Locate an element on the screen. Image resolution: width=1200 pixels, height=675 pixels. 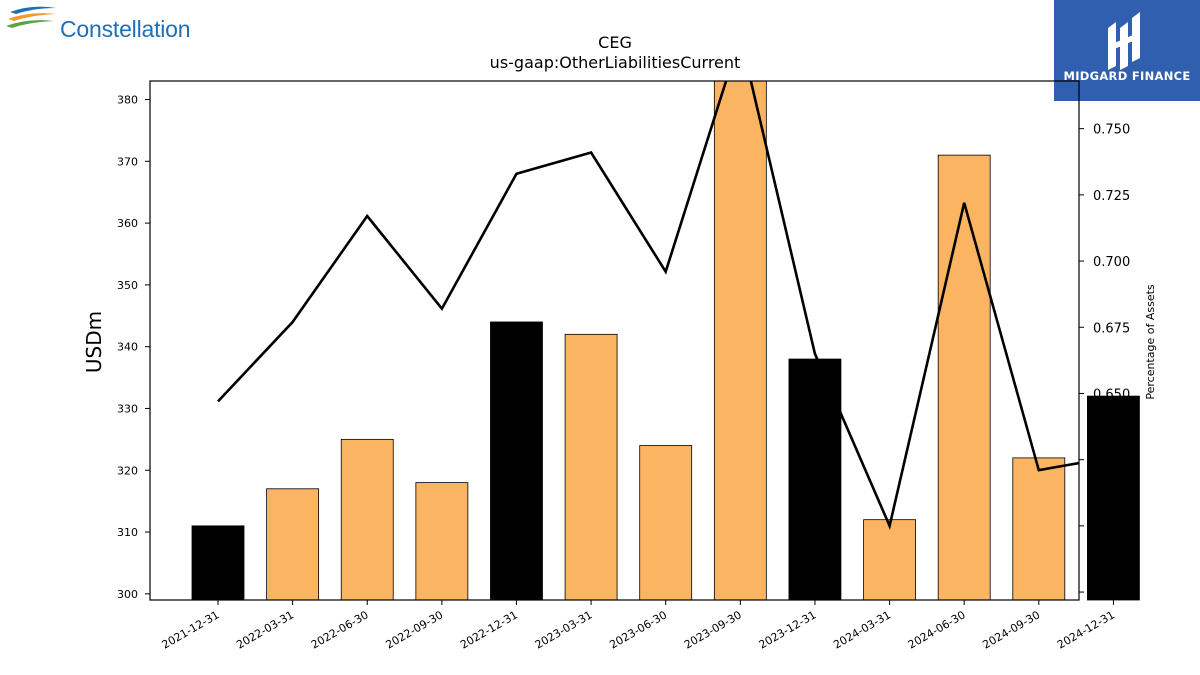
x-tick-label: 2024-06-30 is located at coordinates (937, 629).